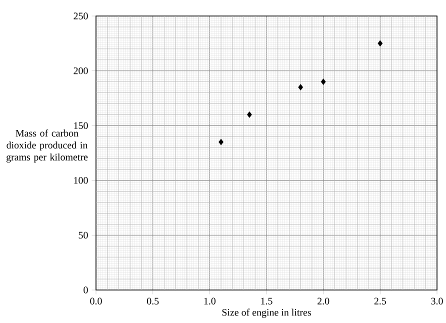 The height and width of the screenshot is (323, 446). Describe the element at coordinates (266, 313) in the screenshot. I see `x-axis-title: Size of engine in litres` at that location.